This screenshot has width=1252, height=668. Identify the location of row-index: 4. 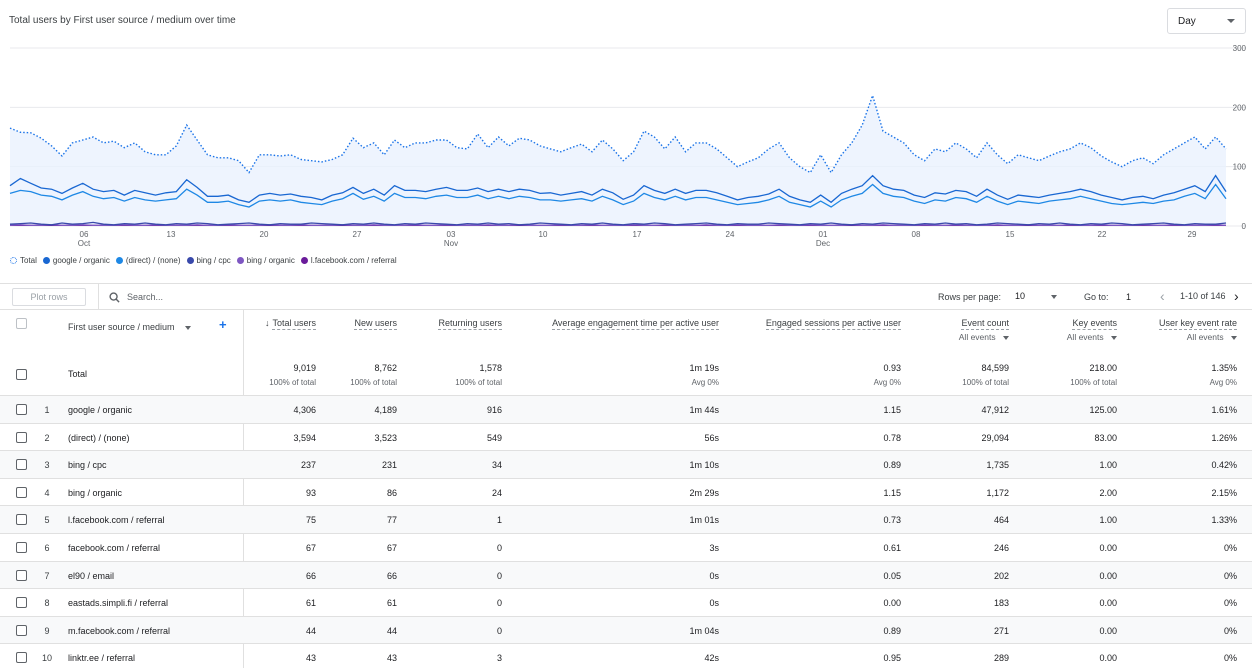
(47, 492).